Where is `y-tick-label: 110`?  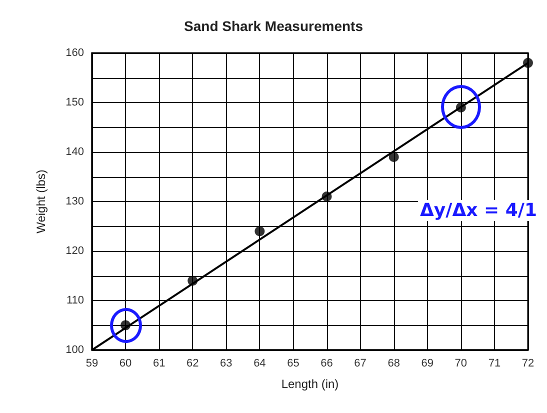
y-tick-label: 110 is located at coordinates (75, 300).